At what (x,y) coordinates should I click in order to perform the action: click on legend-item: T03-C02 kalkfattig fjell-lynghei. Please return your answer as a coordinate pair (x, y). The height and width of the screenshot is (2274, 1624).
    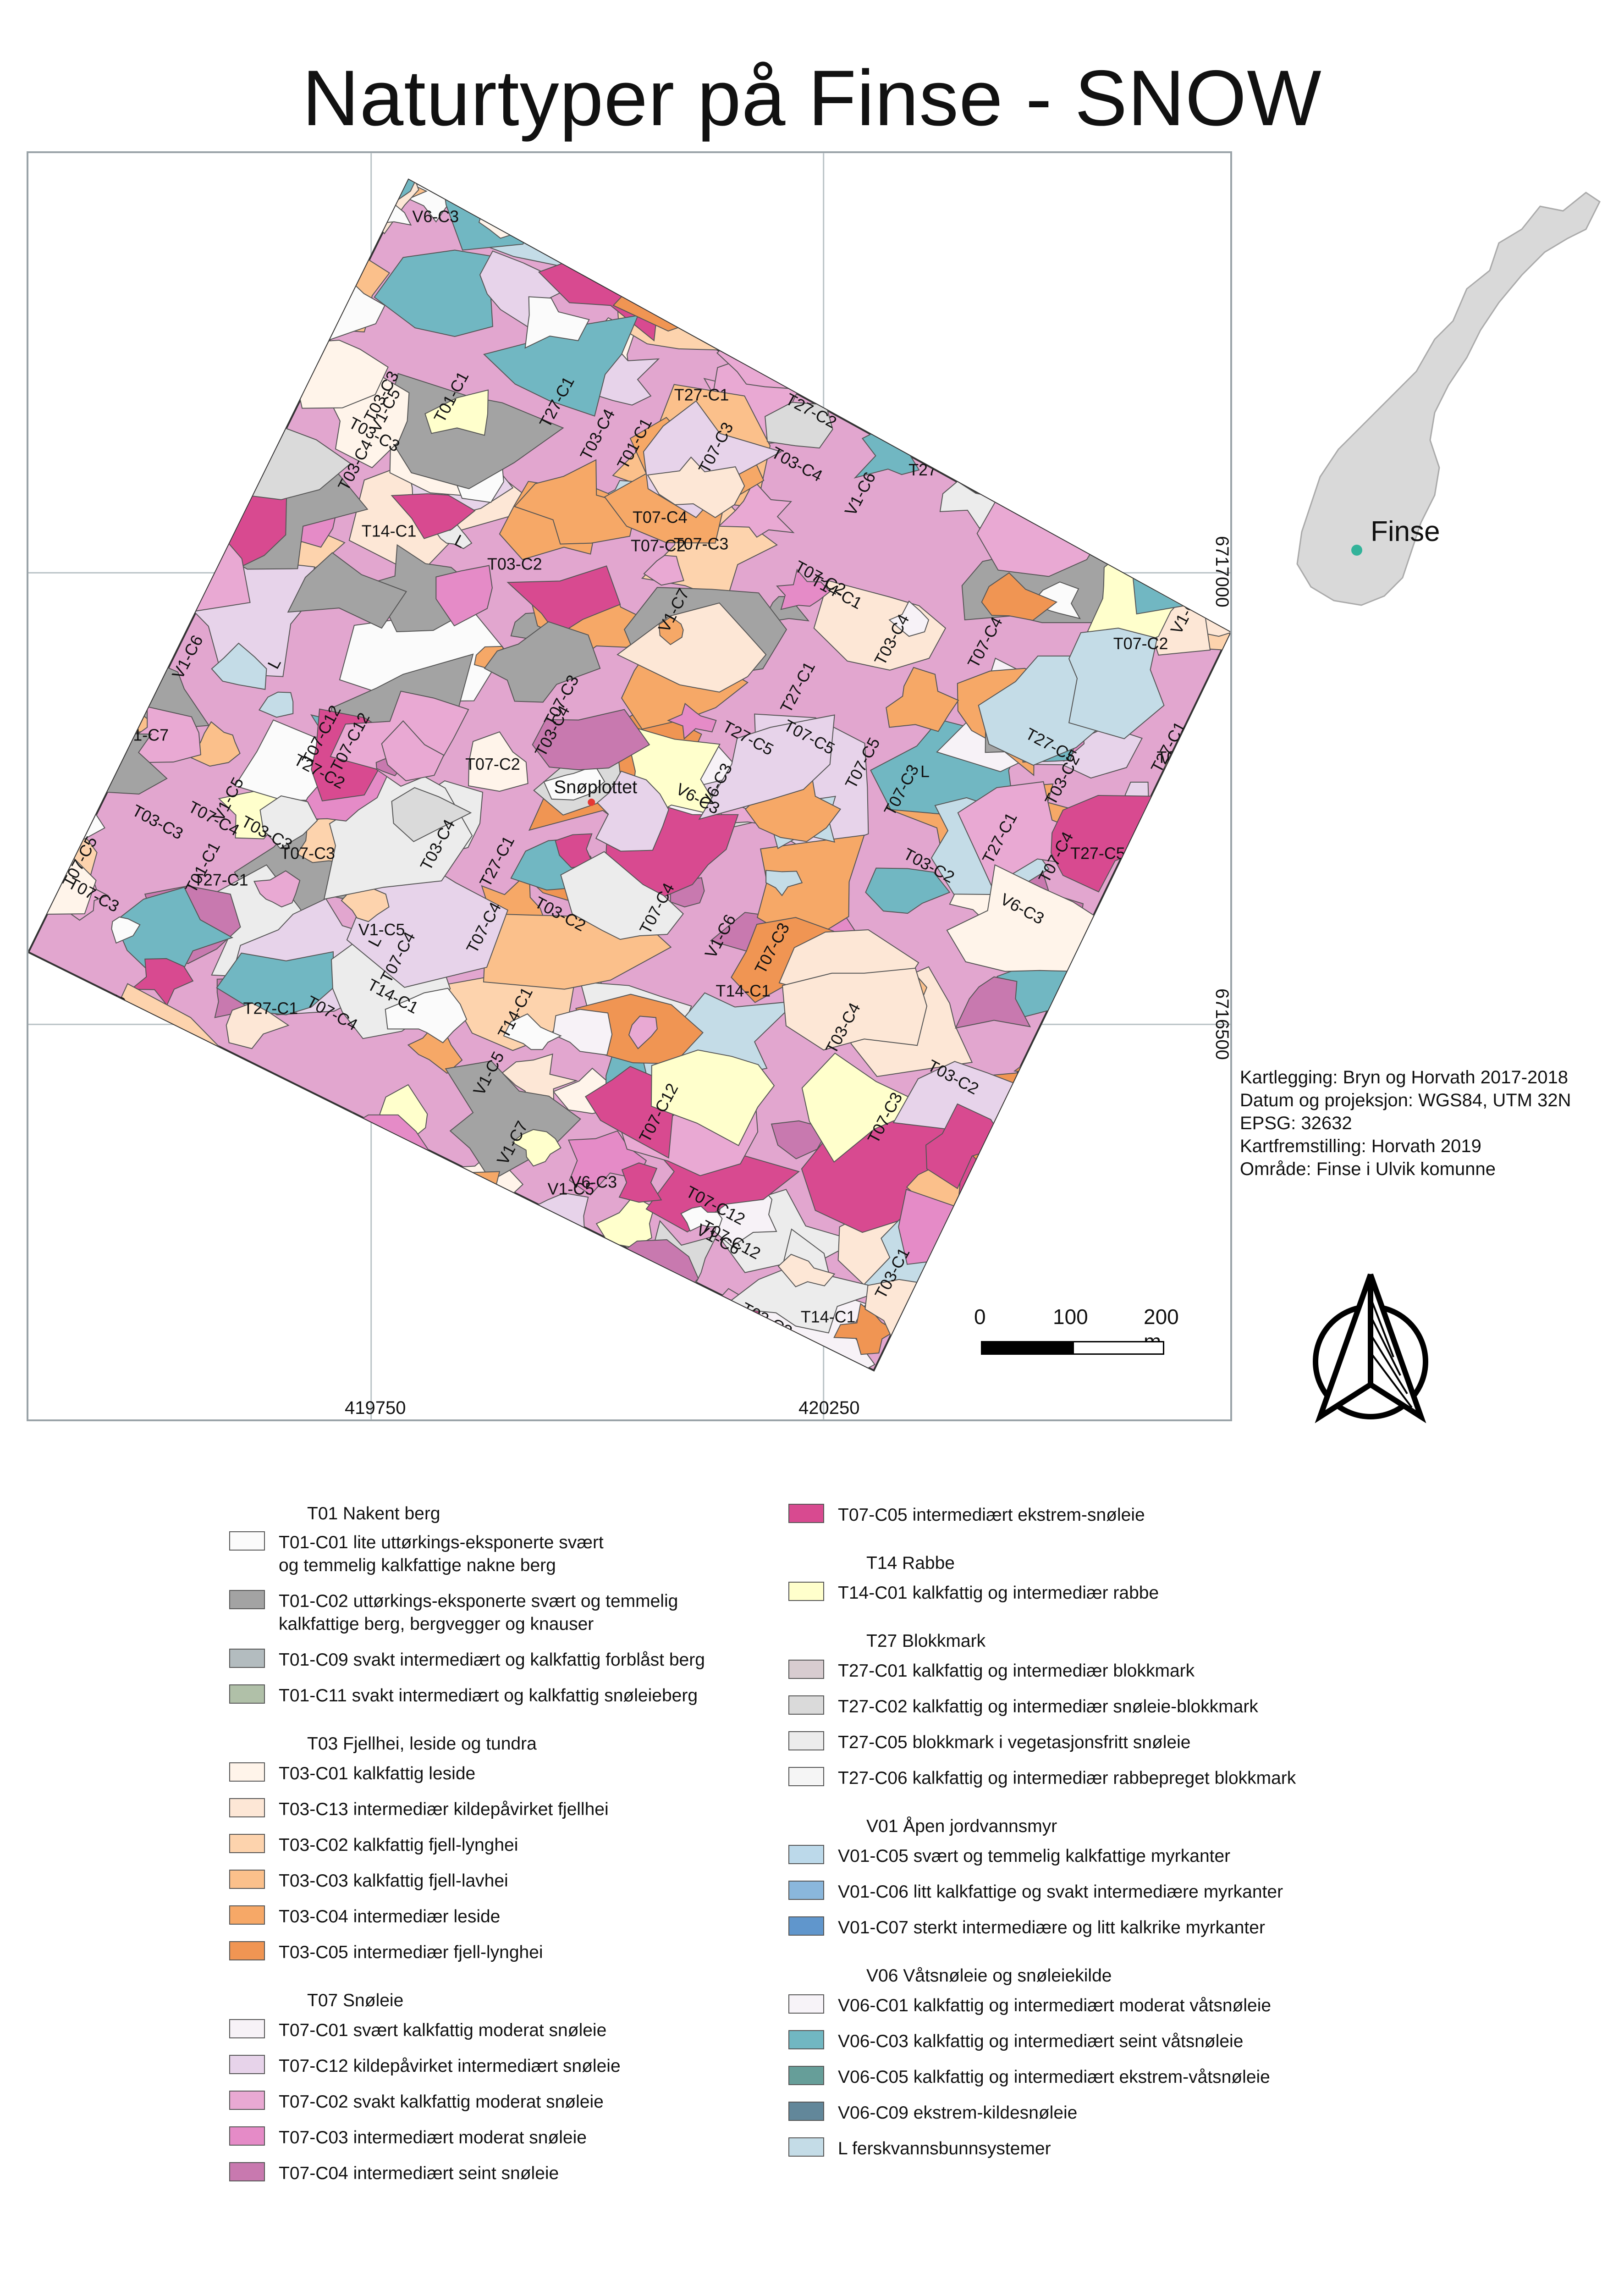
    Looking at the image, I should click on (373, 1846).